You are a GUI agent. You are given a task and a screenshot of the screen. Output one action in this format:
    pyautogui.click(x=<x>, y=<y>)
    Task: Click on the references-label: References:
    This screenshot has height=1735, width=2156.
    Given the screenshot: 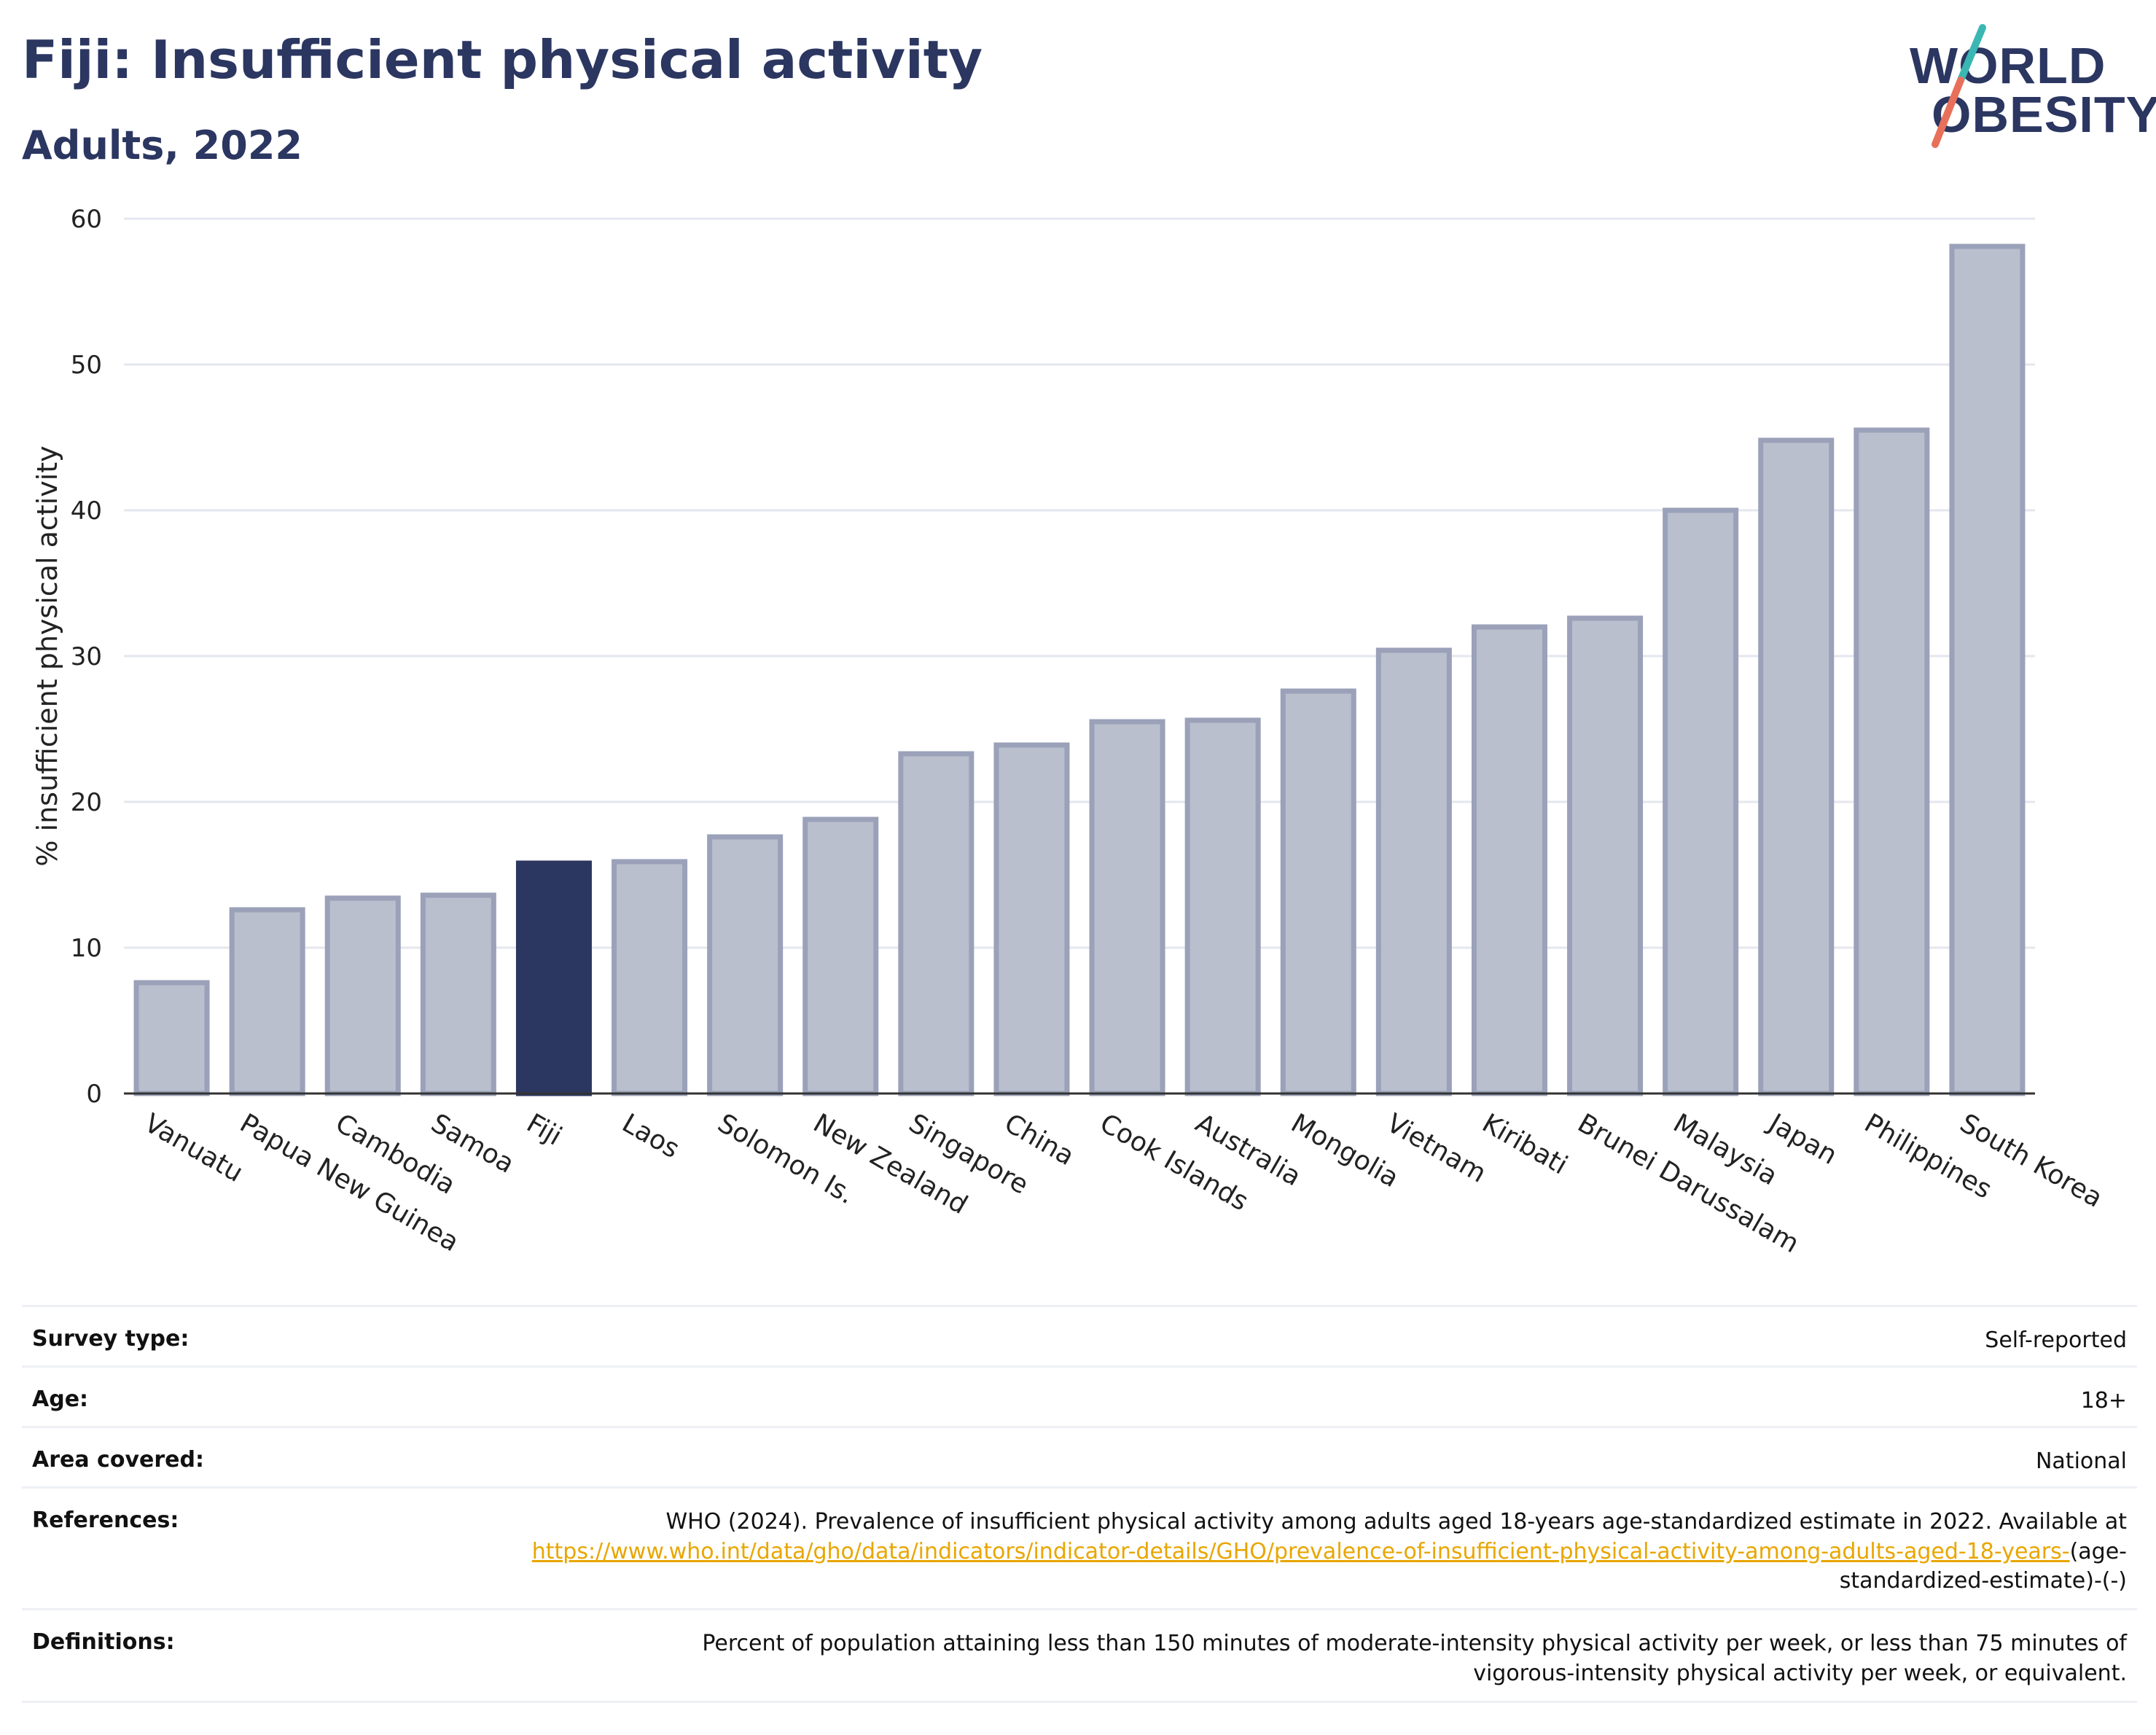 What is the action you would take?
    pyautogui.click(x=105, y=1521)
    